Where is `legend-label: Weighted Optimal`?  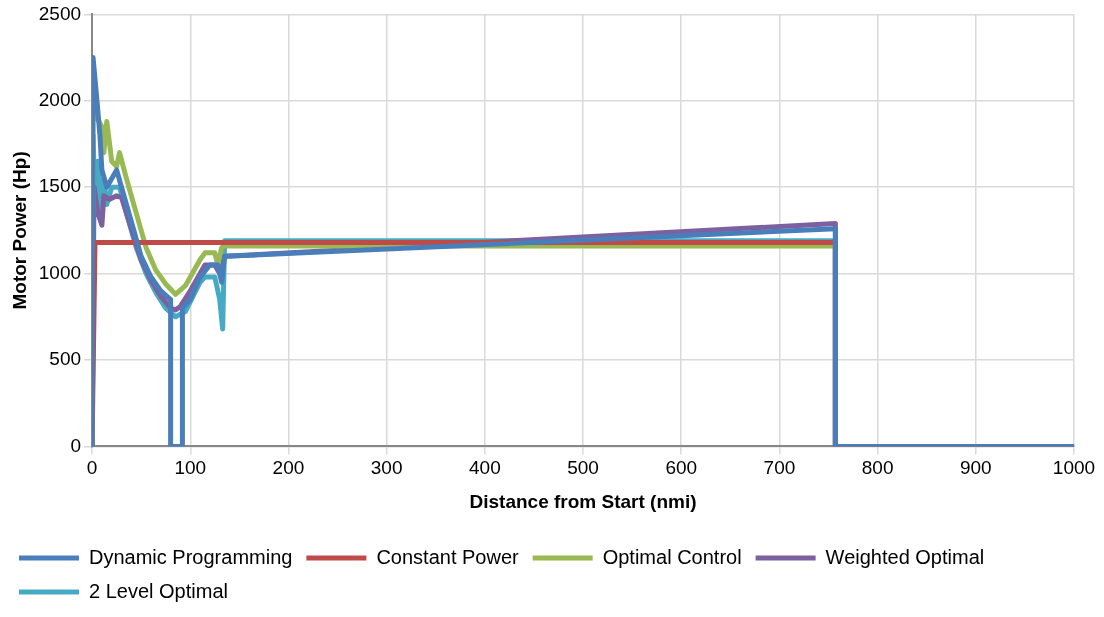 legend-label: Weighted Optimal is located at coordinates (905, 556).